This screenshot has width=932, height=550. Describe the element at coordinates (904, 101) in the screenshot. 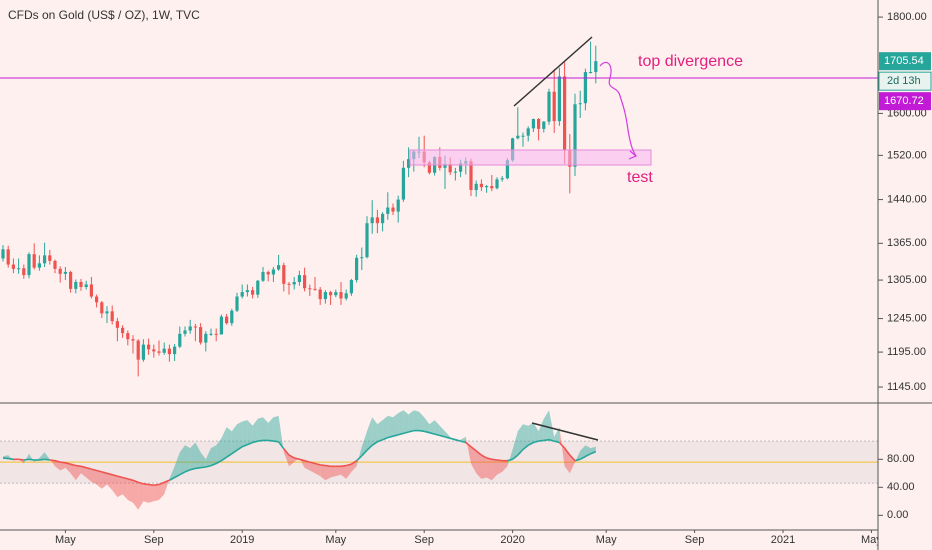

I see `line-tag-label: 1670.72` at that location.